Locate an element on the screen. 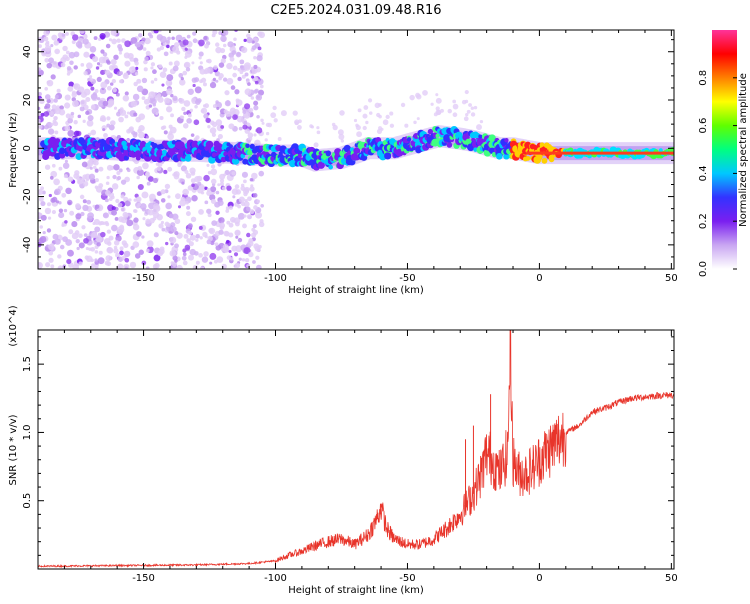  y-tick-label: 20 is located at coordinates (27, 100).